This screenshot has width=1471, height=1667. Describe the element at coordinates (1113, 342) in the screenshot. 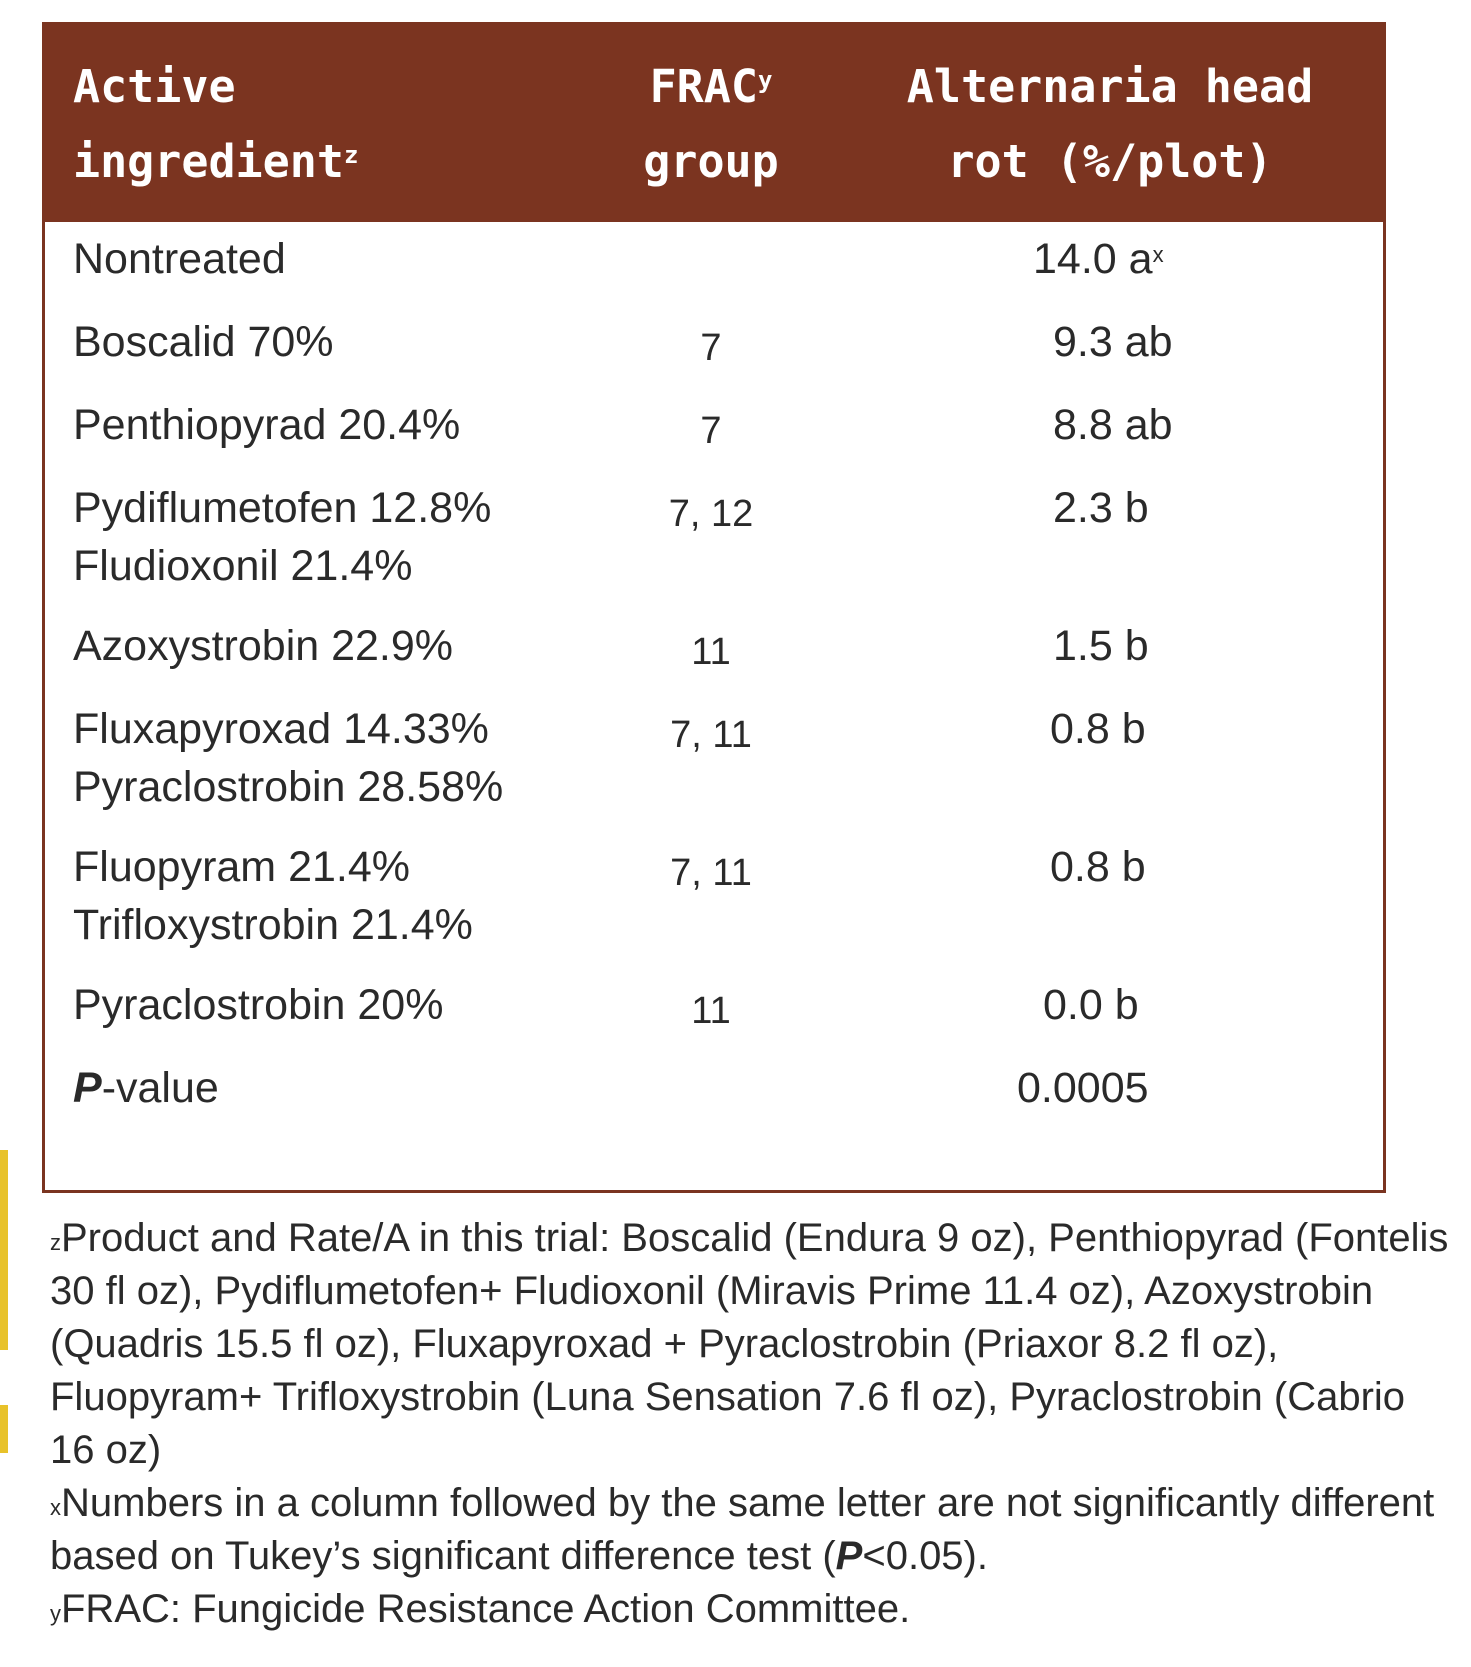

I see `rot-value-cell: 9.3 ab` at that location.